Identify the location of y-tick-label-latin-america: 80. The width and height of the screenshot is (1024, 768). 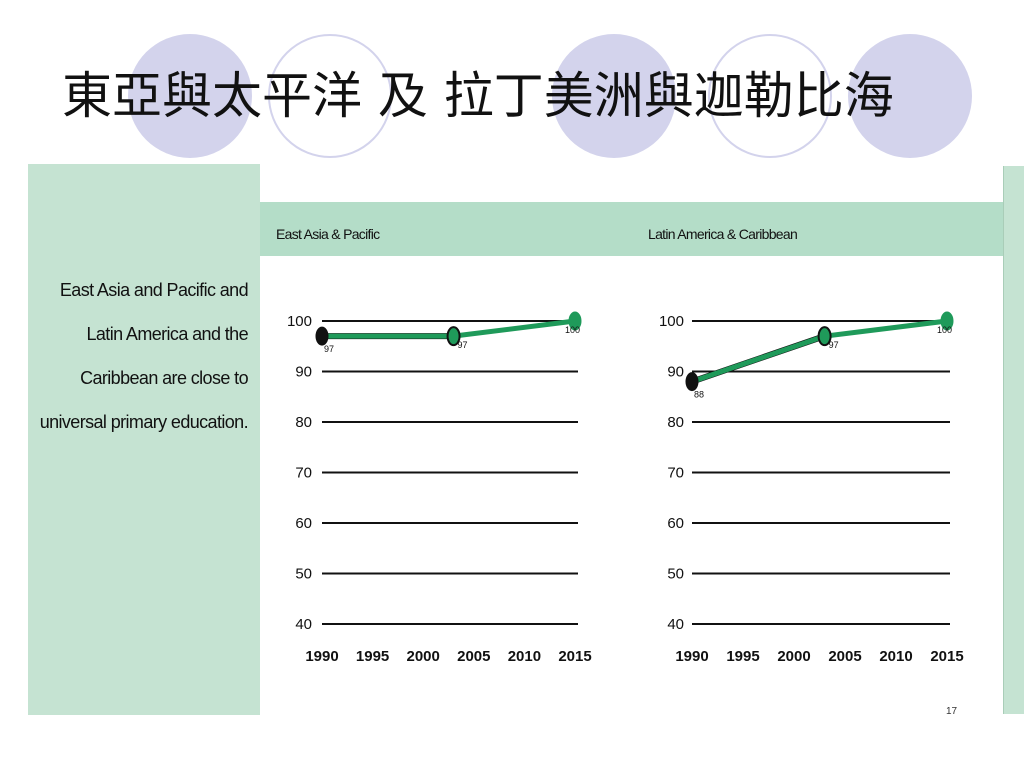
(675, 422).